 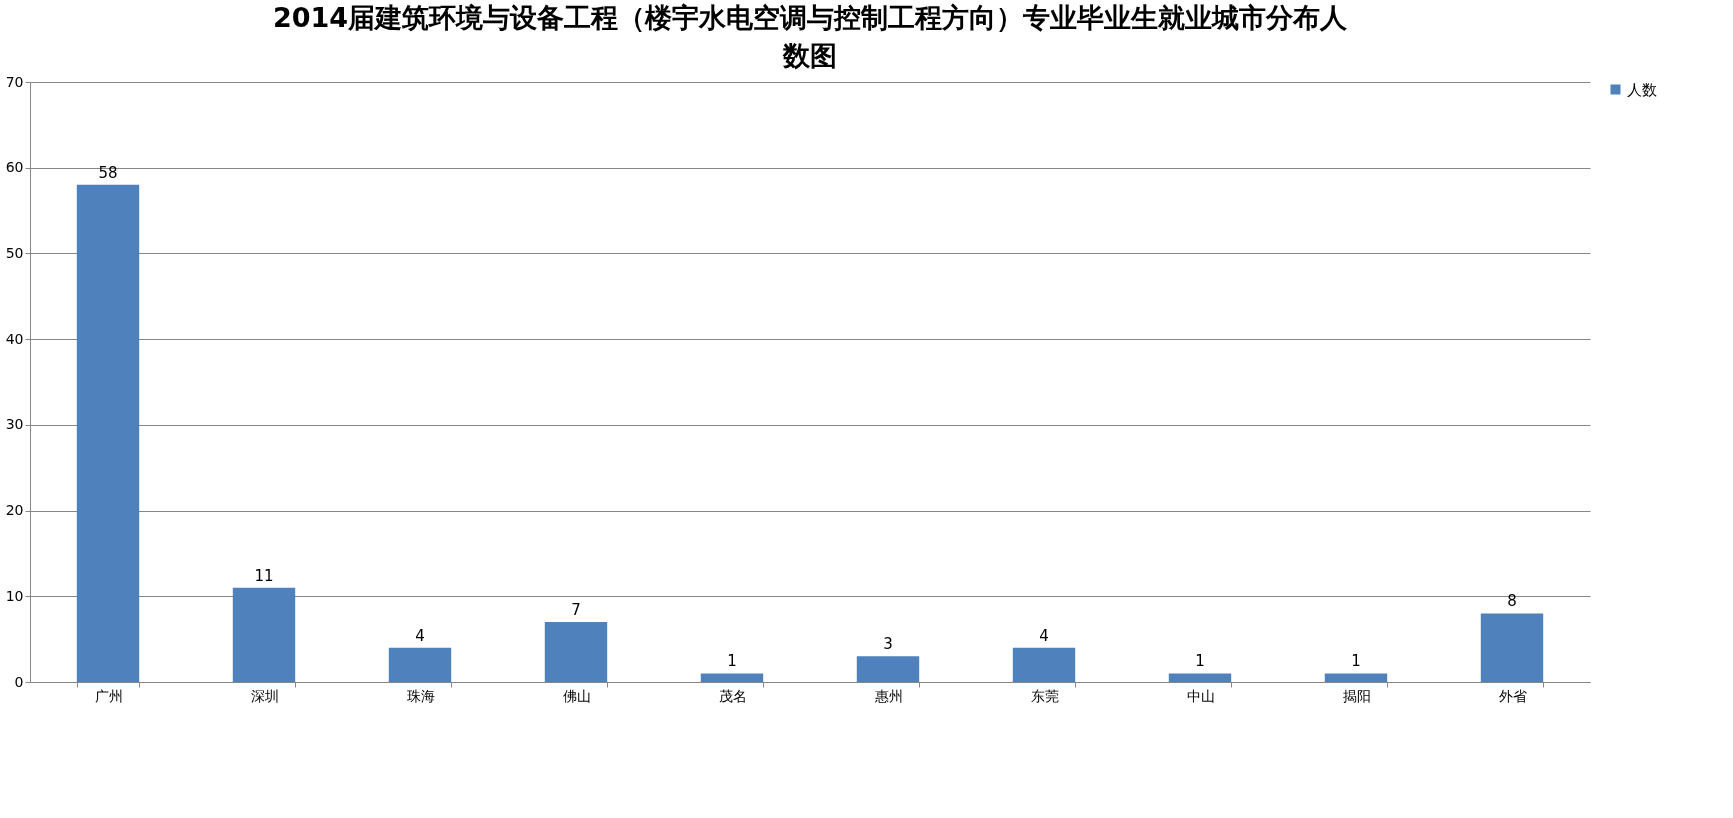 What do you see at coordinates (732, 695) in the screenshot?
I see `x-tick-label: 茂名` at bounding box center [732, 695].